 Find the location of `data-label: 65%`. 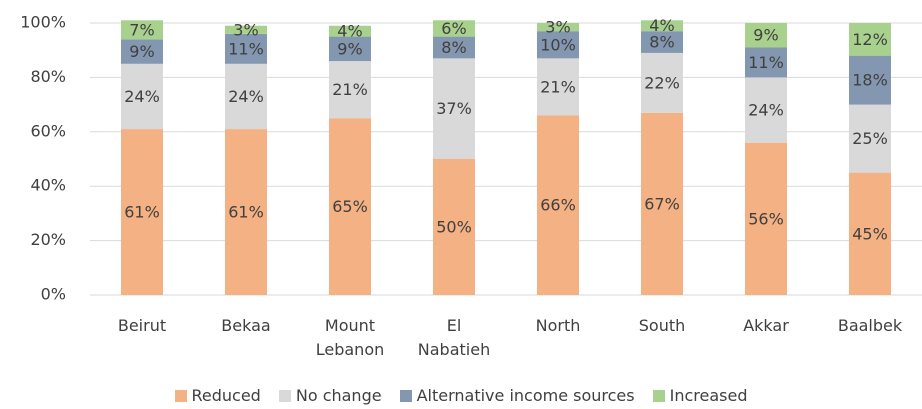

data-label: 65% is located at coordinates (350, 206).